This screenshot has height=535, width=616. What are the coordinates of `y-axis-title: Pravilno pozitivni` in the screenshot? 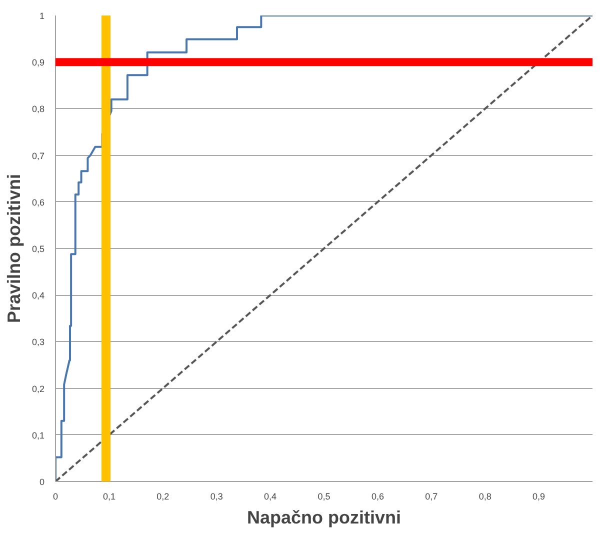 It's located at (14, 249).